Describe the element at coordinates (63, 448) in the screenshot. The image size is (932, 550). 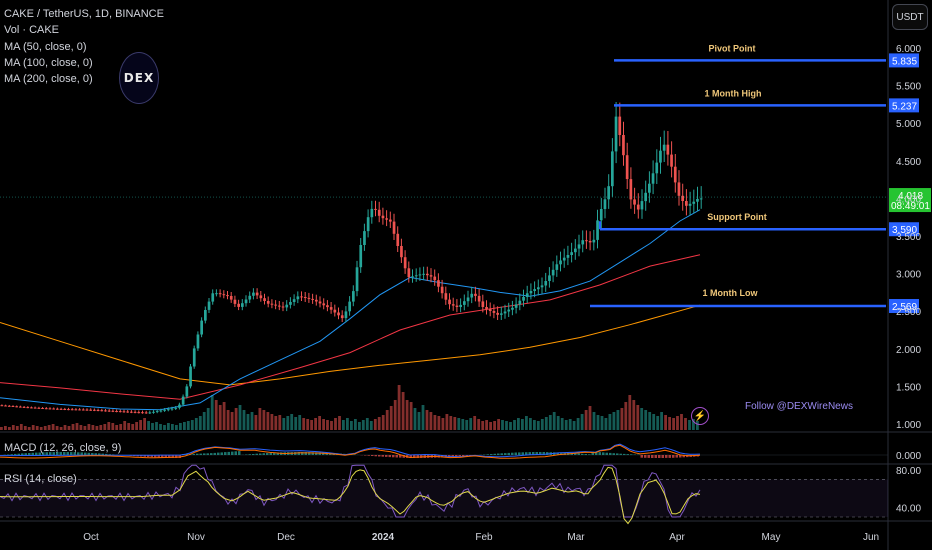
I see `macd-legend: MACD (12, 26, close, 9)` at that location.